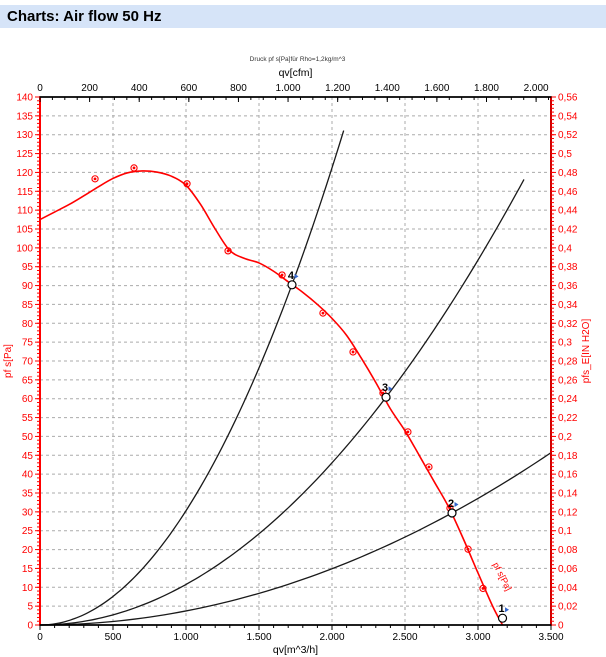 This screenshot has height=657, width=606. I want to click on duty-point-label: 1, so click(501, 609).